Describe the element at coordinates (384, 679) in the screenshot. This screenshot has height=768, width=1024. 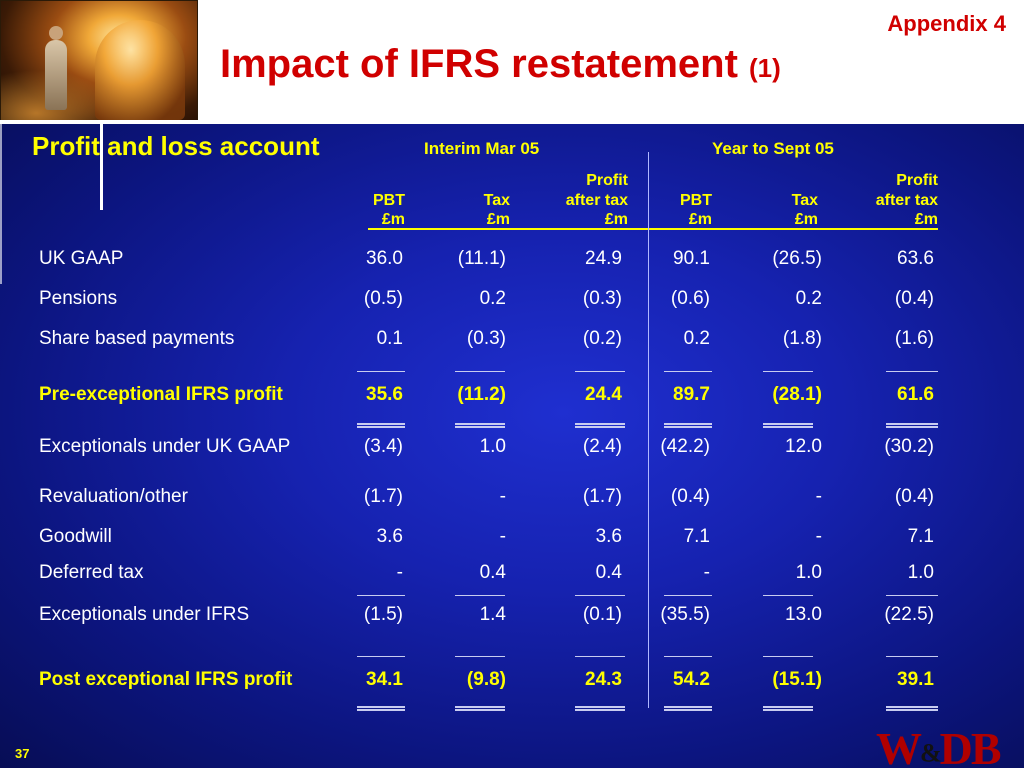
I see `table-cell: 34.1` at that location.